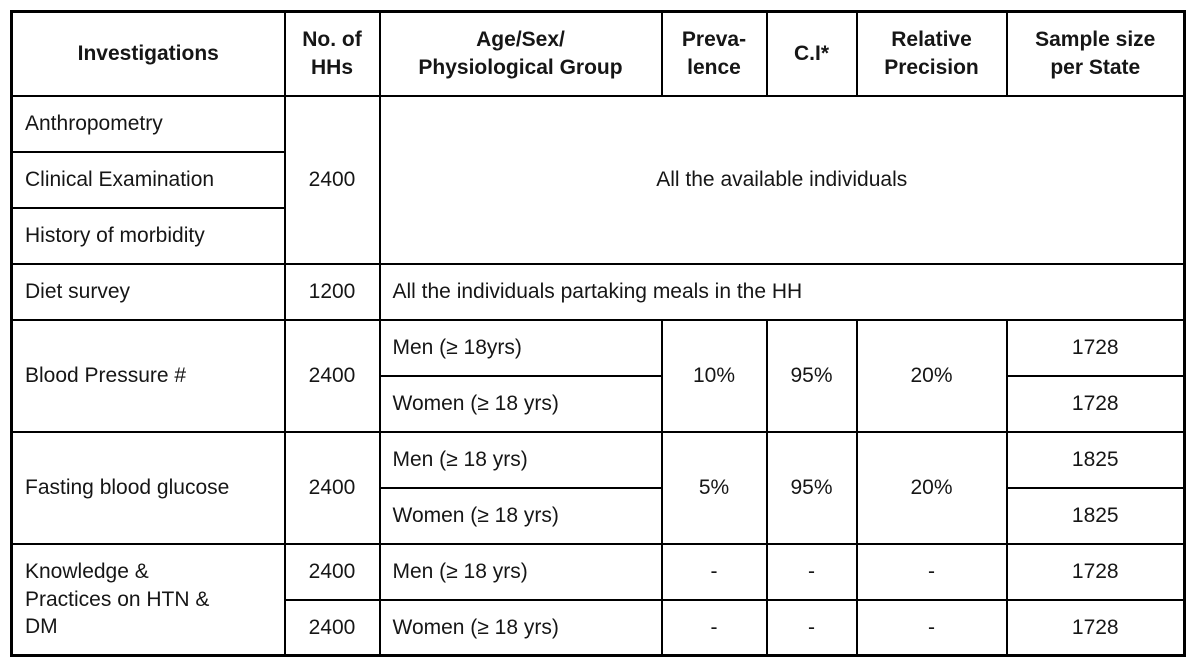 The image size is (1193, 667). What do you see at coordinates (148, 235) in the screenshot?
I see `cell-investigation-history-of-morbidity: History of morbidity` at bounding box center [148, 235].